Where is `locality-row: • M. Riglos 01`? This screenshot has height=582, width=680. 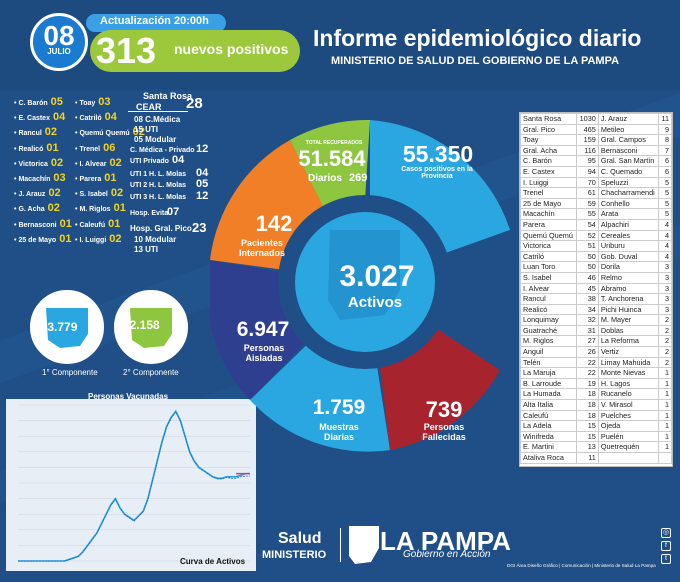
locality-row: • M. Riglos 01 is located at coordinates (100, 208).